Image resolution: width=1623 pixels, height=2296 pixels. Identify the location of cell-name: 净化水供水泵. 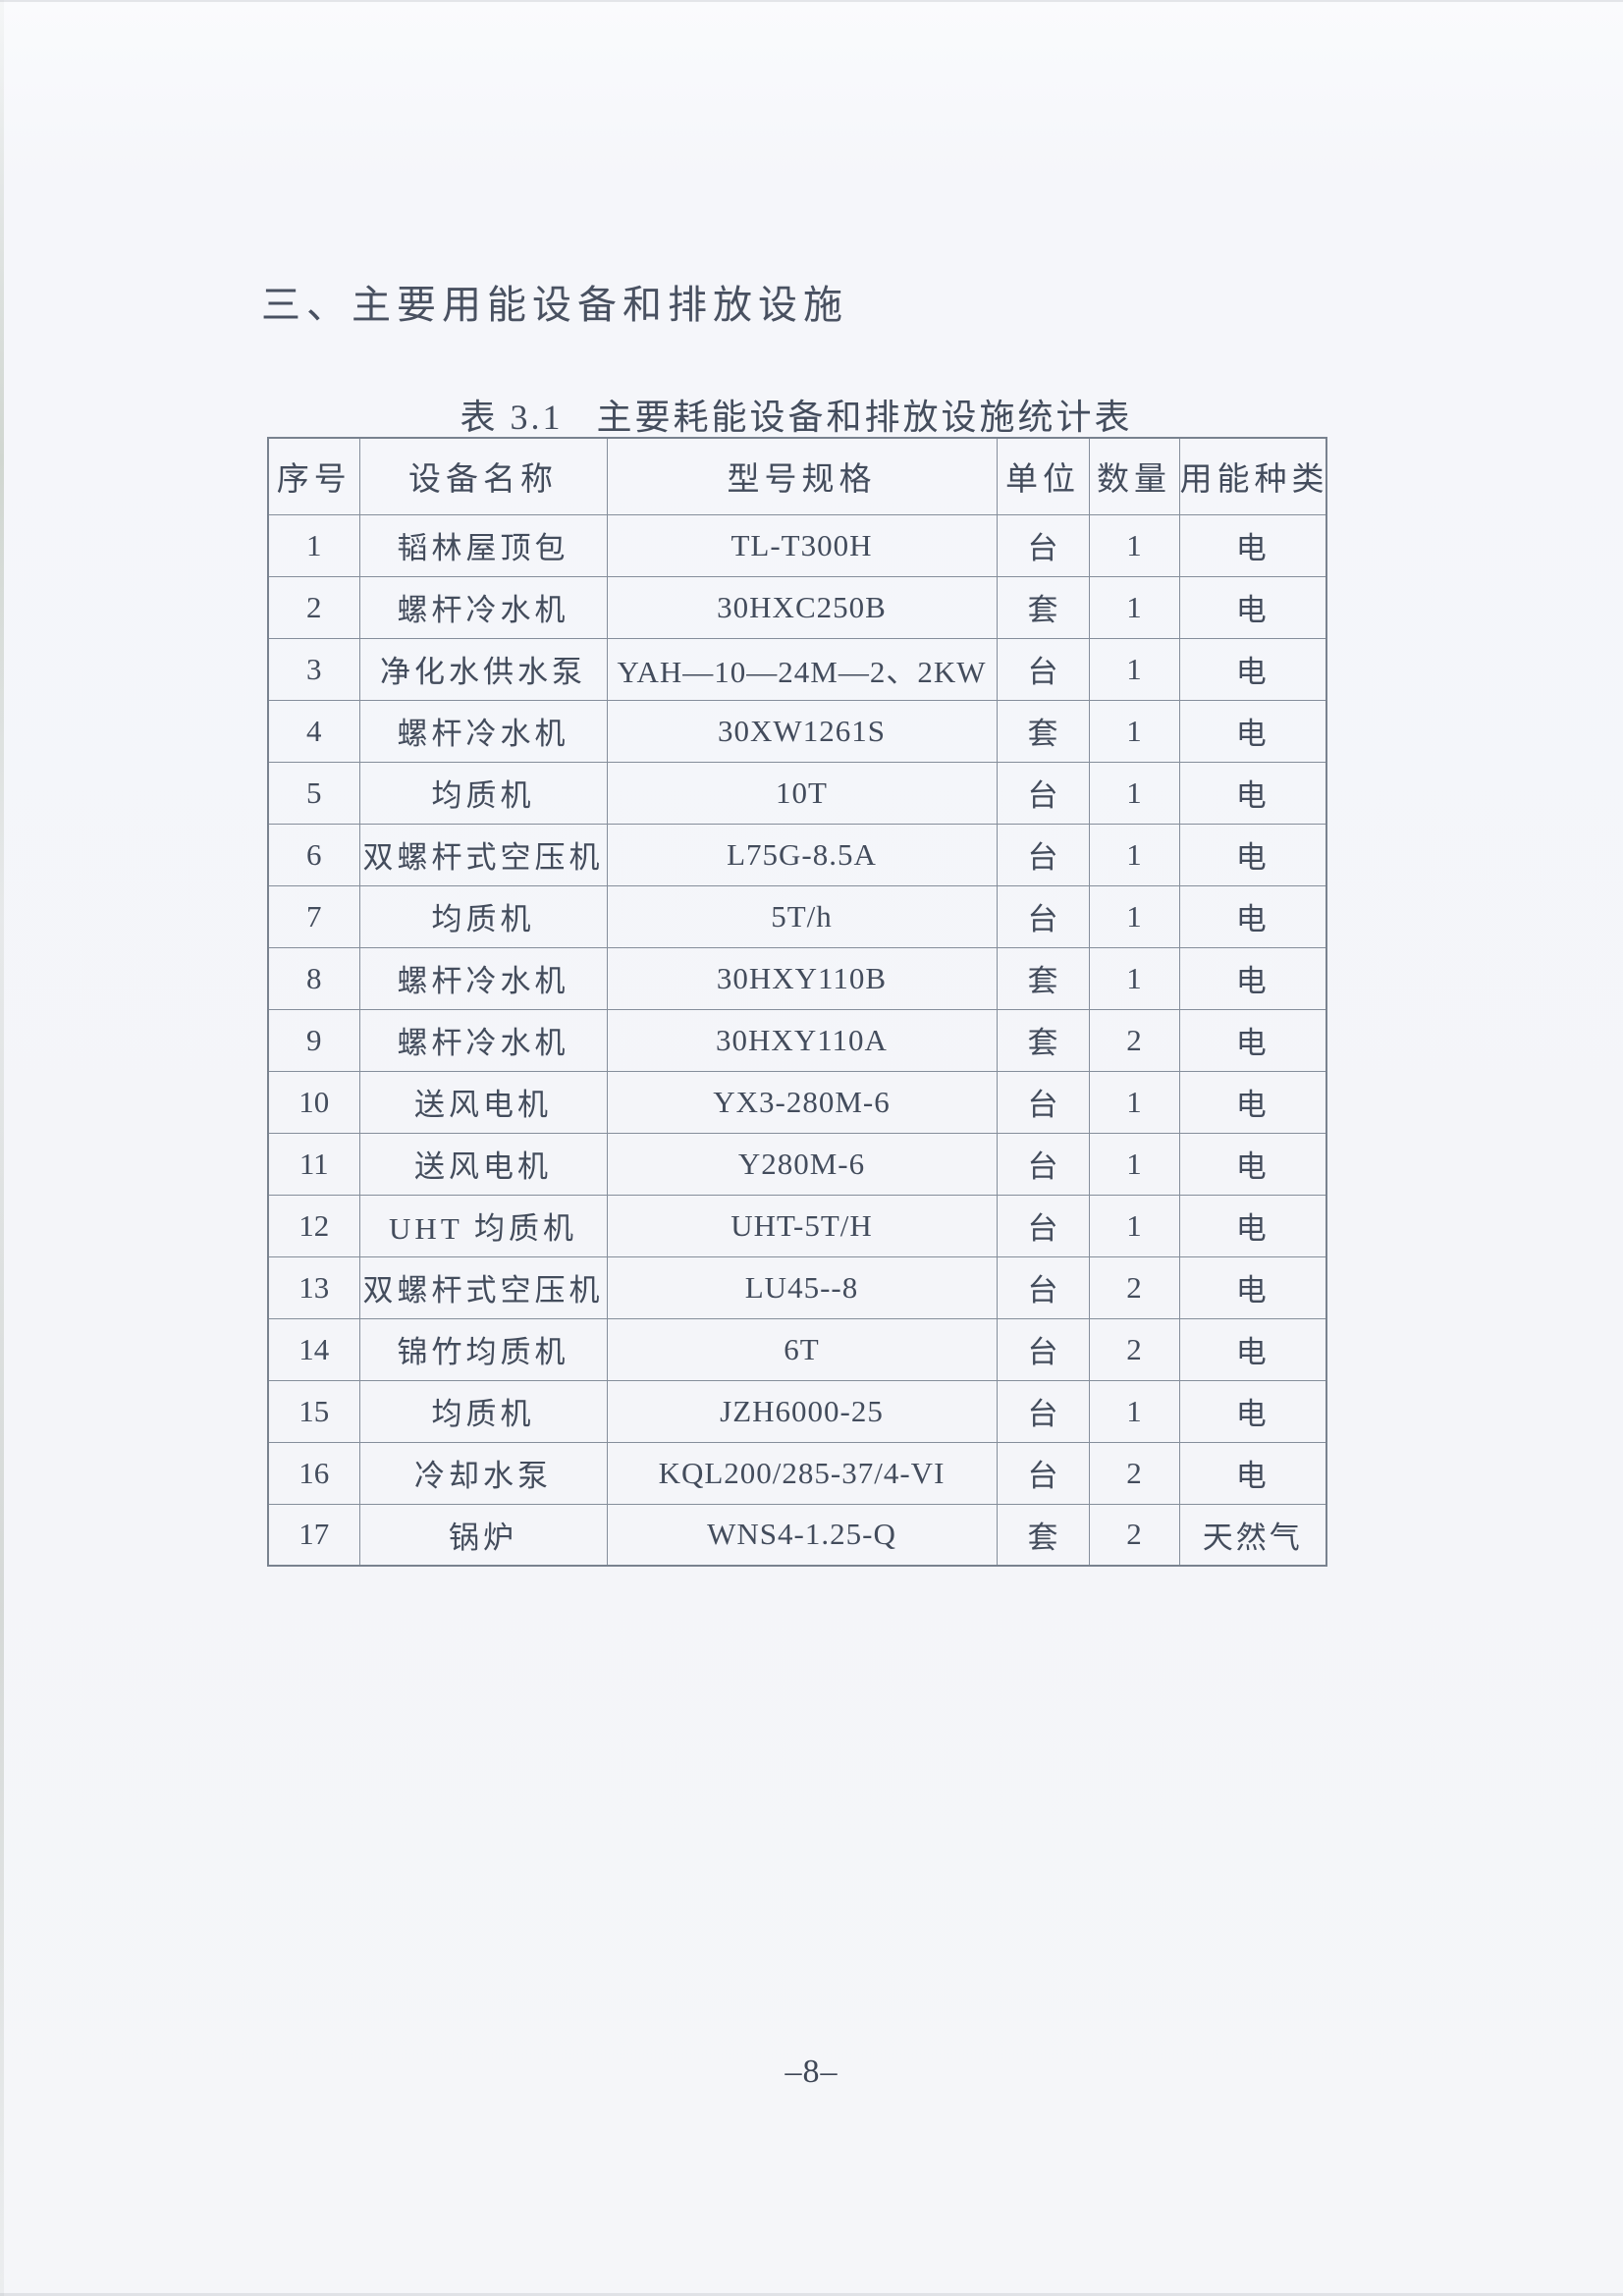
(483, 669).